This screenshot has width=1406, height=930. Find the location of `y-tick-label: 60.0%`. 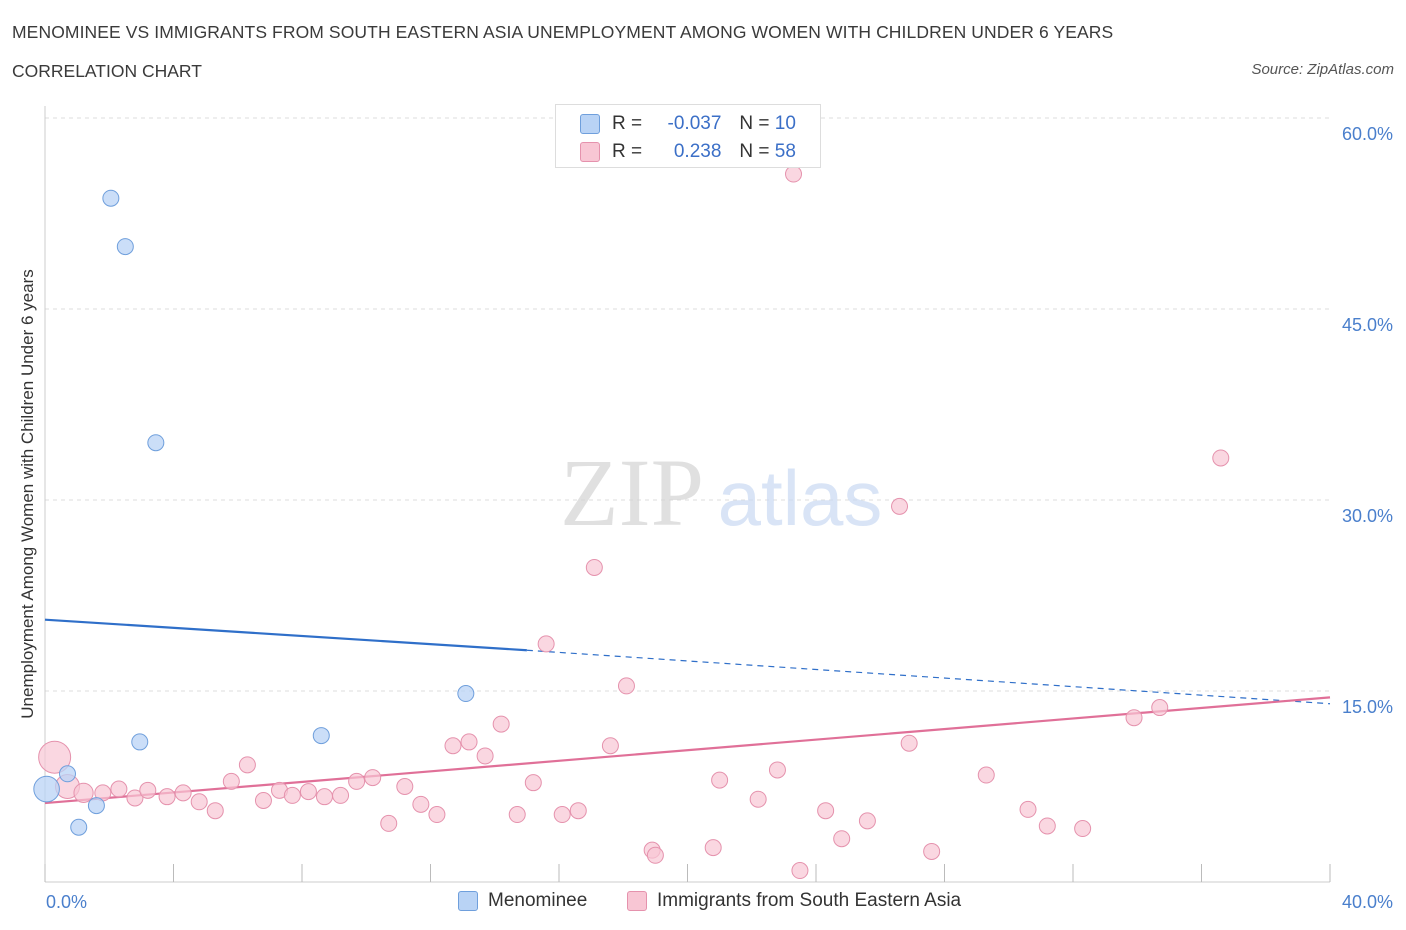

y-tick-label: 60.0% is located at coordinates (1367, 134).